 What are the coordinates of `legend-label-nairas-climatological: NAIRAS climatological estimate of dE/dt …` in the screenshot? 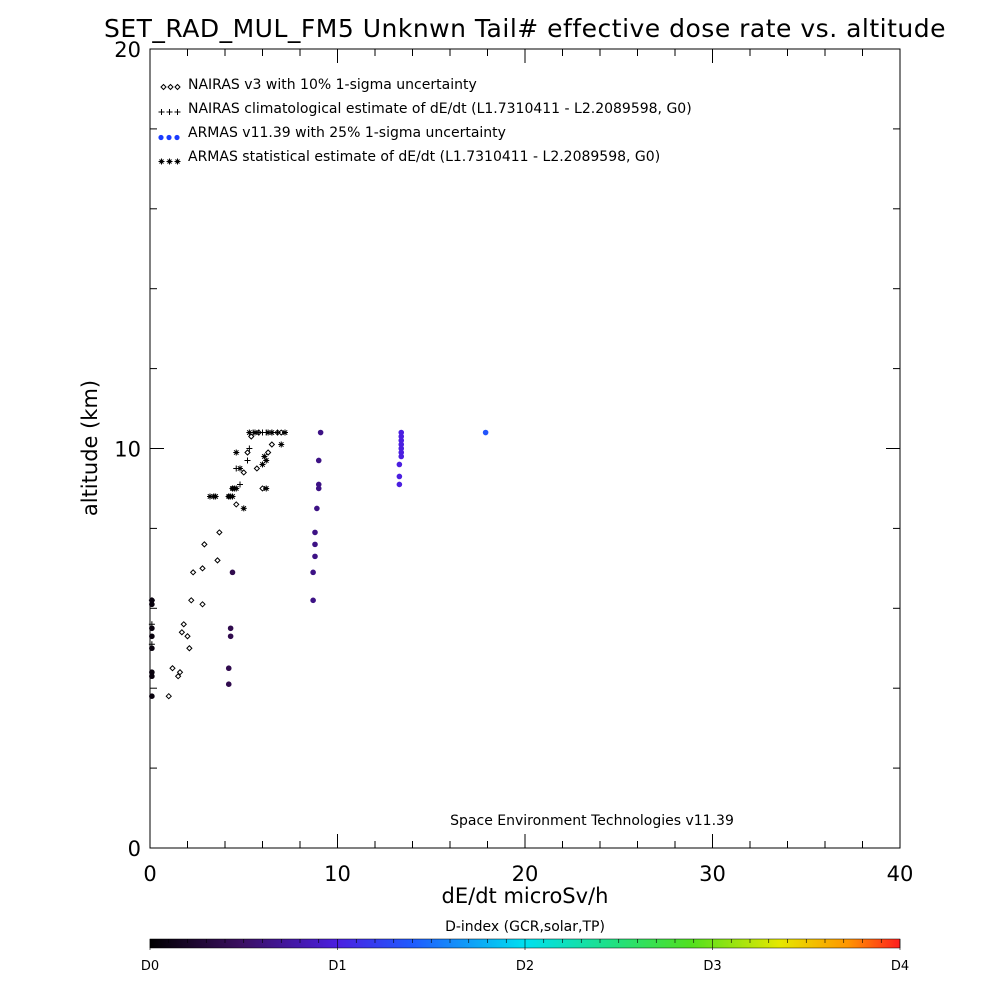 It's located at (440, 109).